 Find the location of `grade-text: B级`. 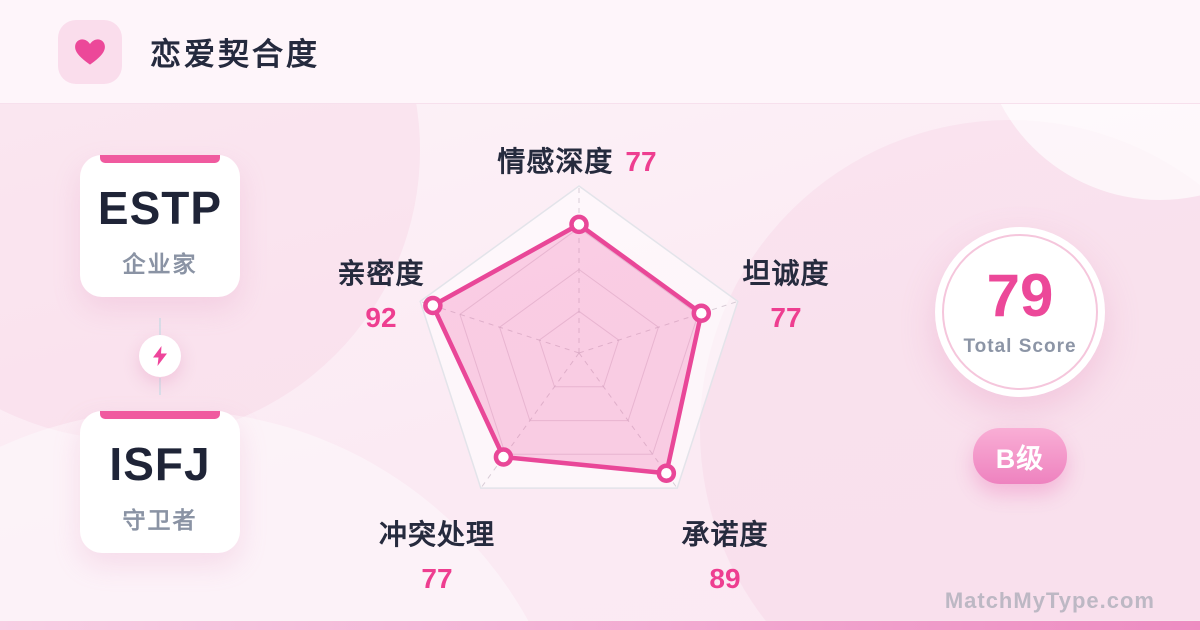

grade-text: B级 is located at coordinates (1020, 458).